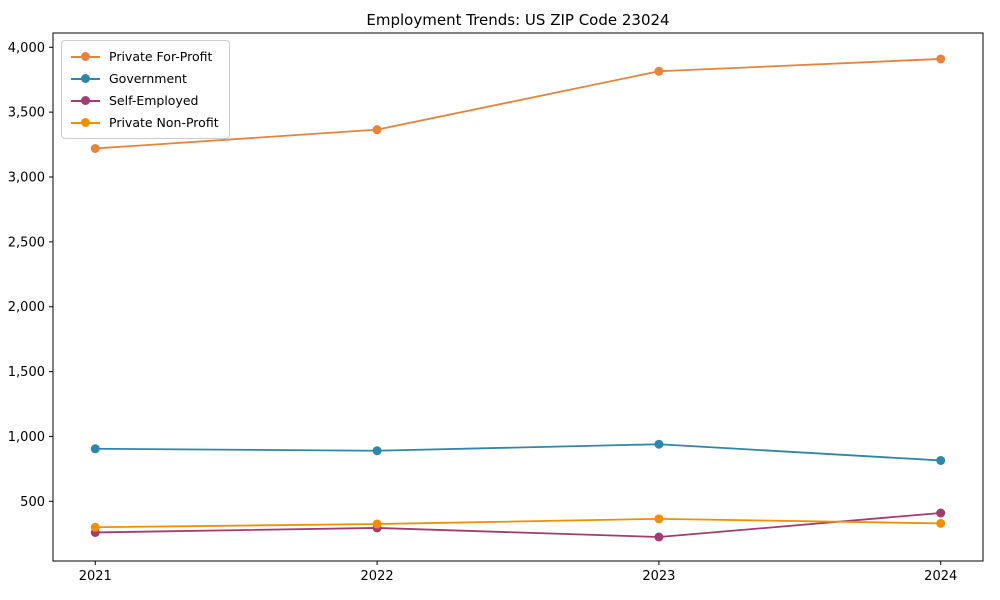 Image resolution: width=1000 pixels, height=600 pixels. What do you see at coordinates (659, 537) in the screenshot?
I see `point-self-employed-2023` at bounding box center [659, 537].